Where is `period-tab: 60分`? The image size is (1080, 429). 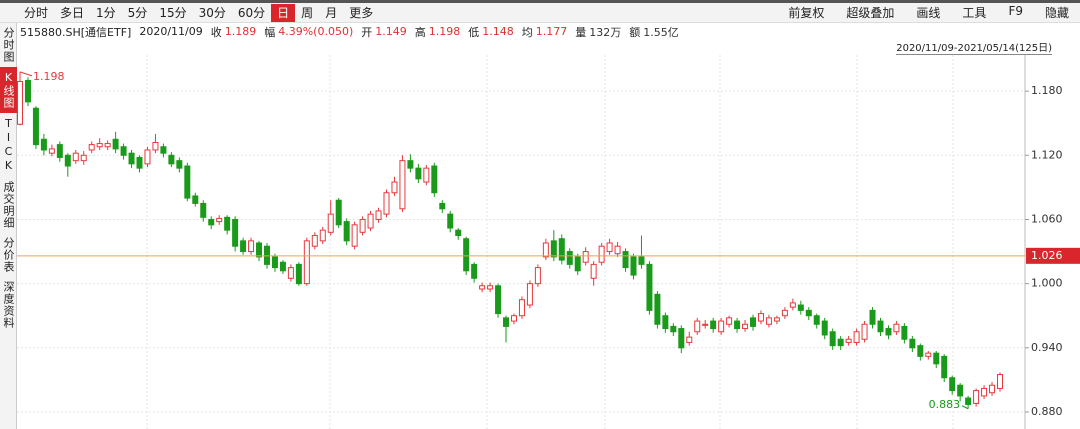 period-tab: 60分 is located at coordinates (251, 12).